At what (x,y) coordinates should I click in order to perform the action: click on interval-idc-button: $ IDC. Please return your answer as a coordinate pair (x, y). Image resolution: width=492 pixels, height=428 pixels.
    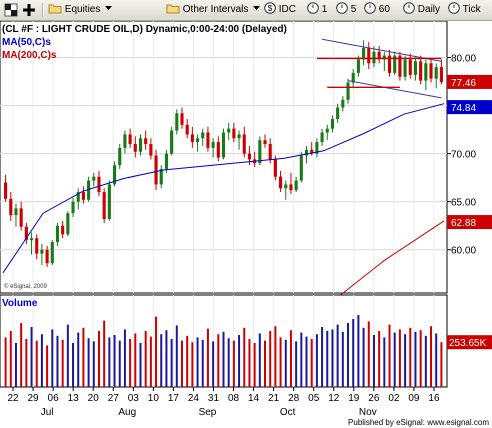
    Looking at the image, I should click on (280, 10).